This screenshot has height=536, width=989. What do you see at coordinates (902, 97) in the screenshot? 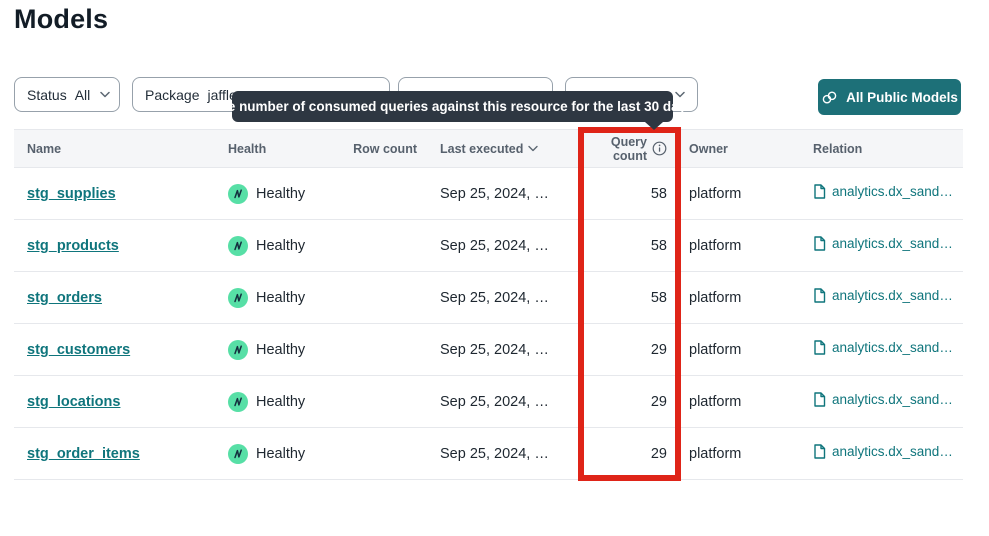
I see `all-public-models-label: All Public Models` at bounding box center [902, 97].